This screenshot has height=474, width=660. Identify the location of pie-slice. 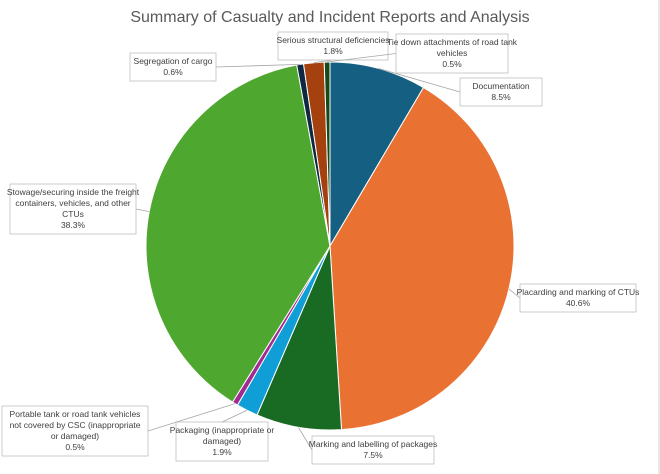
(377, 154).